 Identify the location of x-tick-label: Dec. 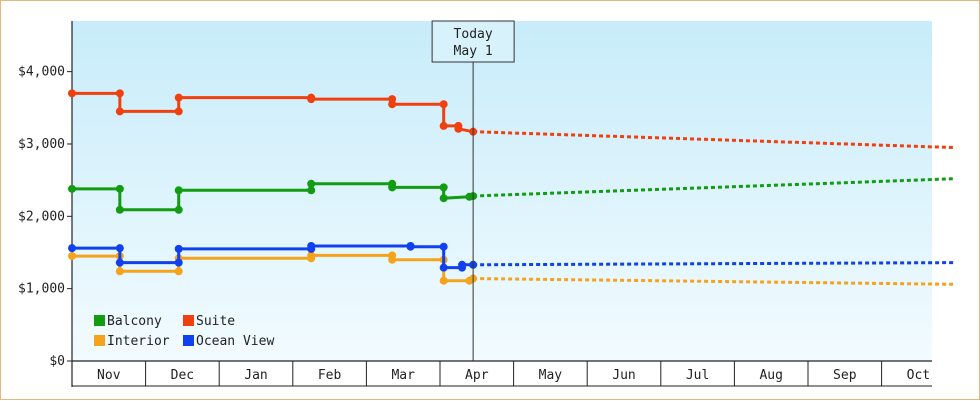
(182, 375).